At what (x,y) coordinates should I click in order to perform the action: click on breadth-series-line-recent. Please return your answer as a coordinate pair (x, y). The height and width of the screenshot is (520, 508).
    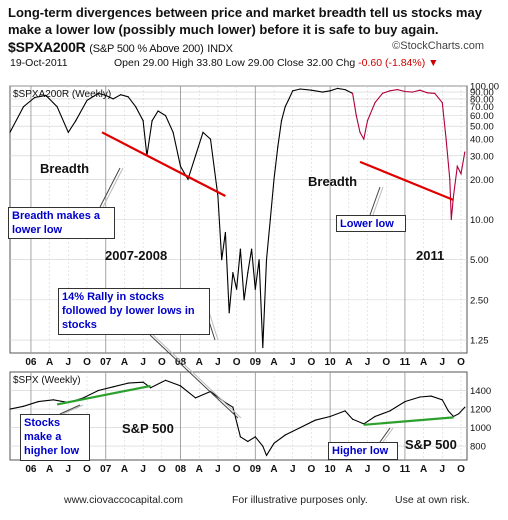
    Looking at the image, I should click on (409, 154).